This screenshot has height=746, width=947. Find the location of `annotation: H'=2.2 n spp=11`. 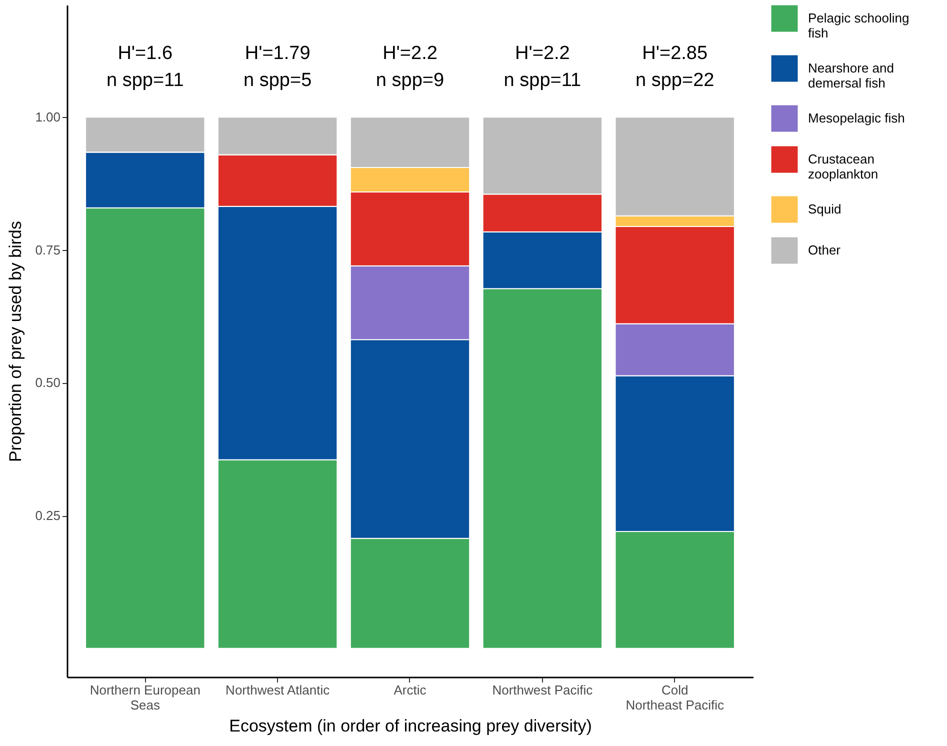

annotation: H'=2.2 n spp=11 is located at coordinates (543, 67).